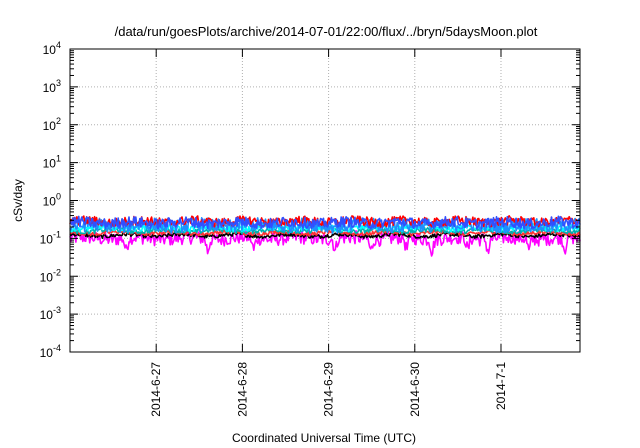 The width and height of the screenshot is (640, 448). What do you see at coordinates (329, 389) in the screenshot?
I see `x-tick-label: 2014-6-29` at bounding box center [329, 389].